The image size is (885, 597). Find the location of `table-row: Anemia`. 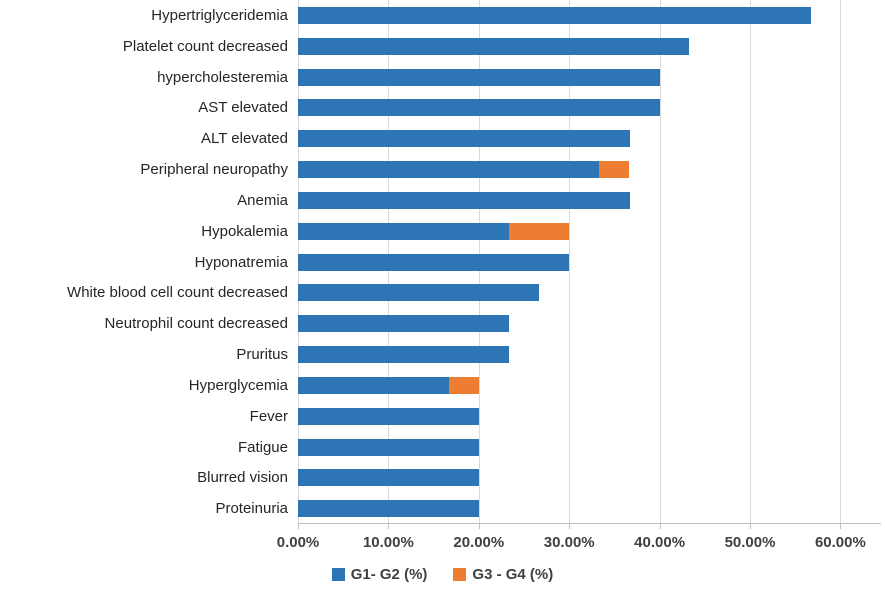

table-row: Anemia is located at coordinates (442, 200).